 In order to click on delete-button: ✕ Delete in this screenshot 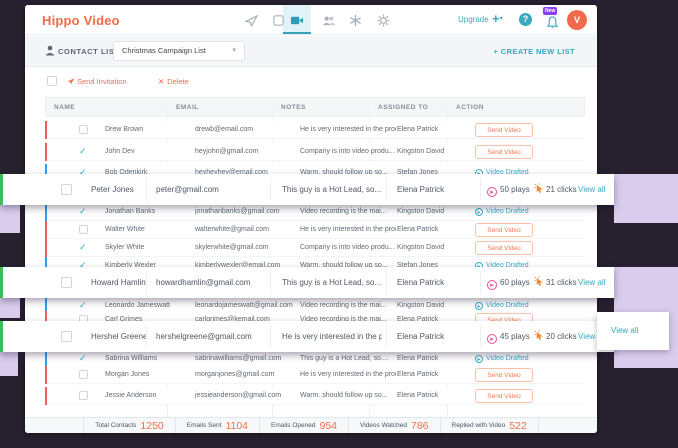, I will do `click(173, 81)`.